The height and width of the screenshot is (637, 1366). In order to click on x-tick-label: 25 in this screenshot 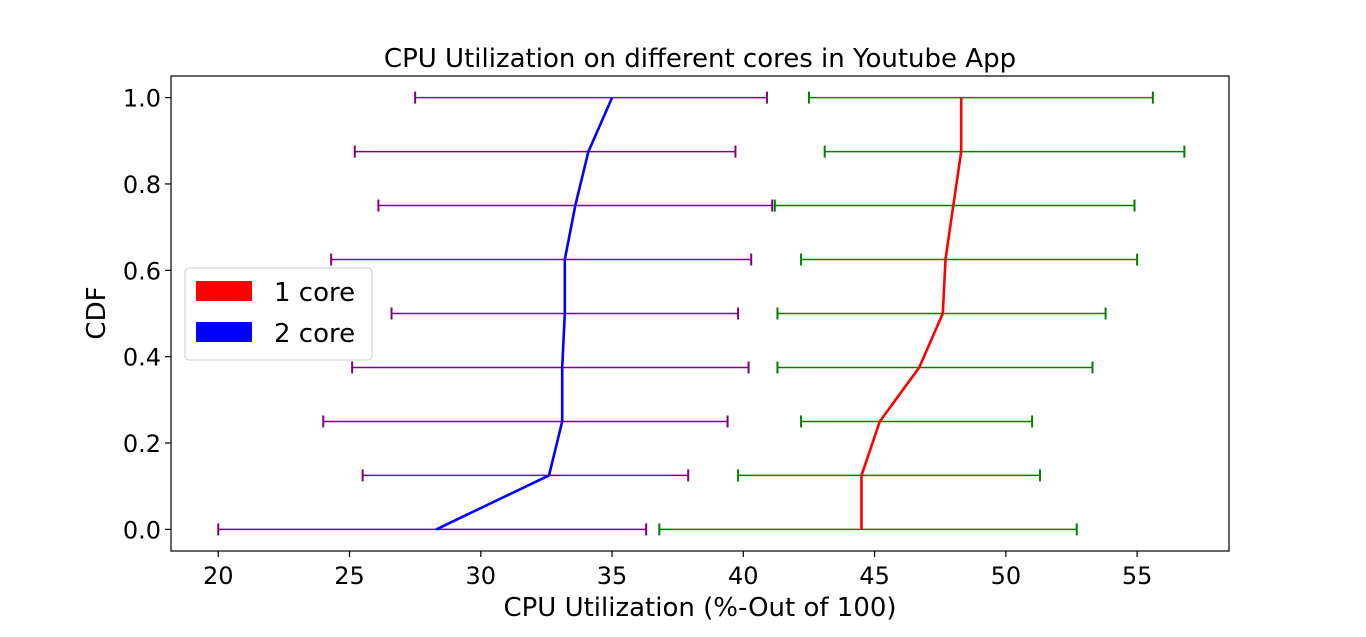, I will do `click(349, 576)`.